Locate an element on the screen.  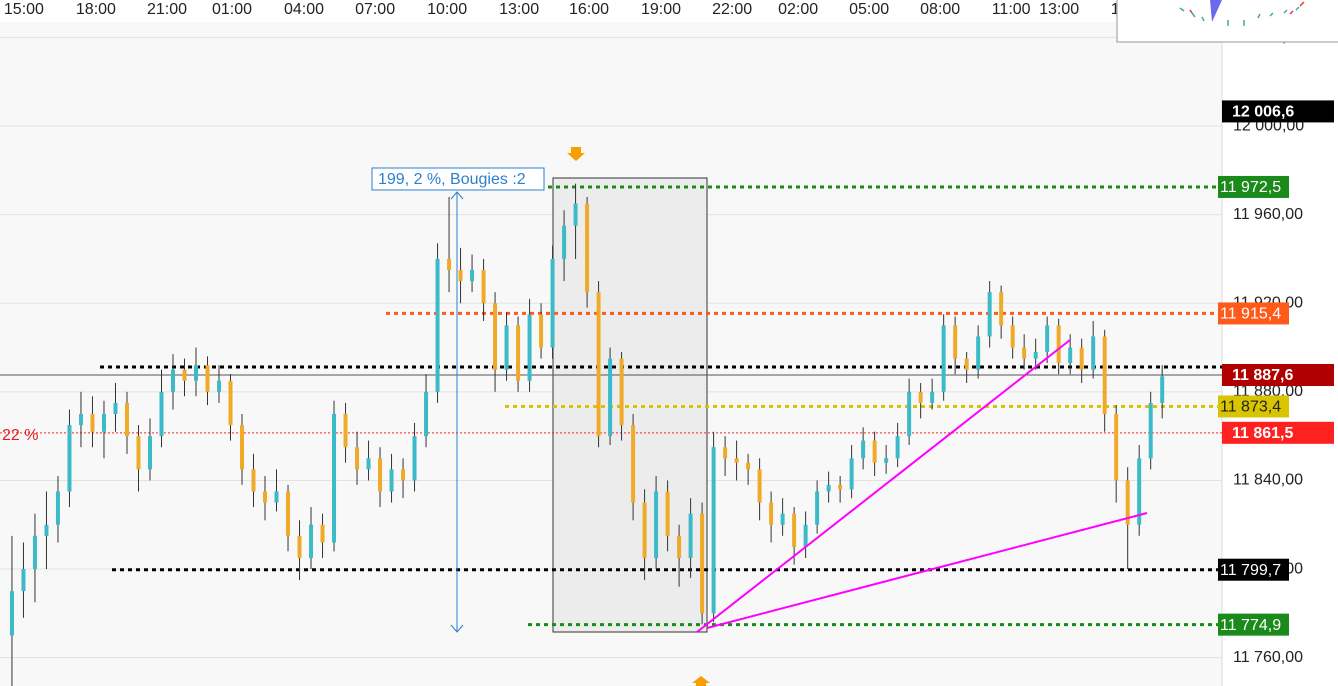
x-tick-label: 07:00 is located at coordinates (375, 9).